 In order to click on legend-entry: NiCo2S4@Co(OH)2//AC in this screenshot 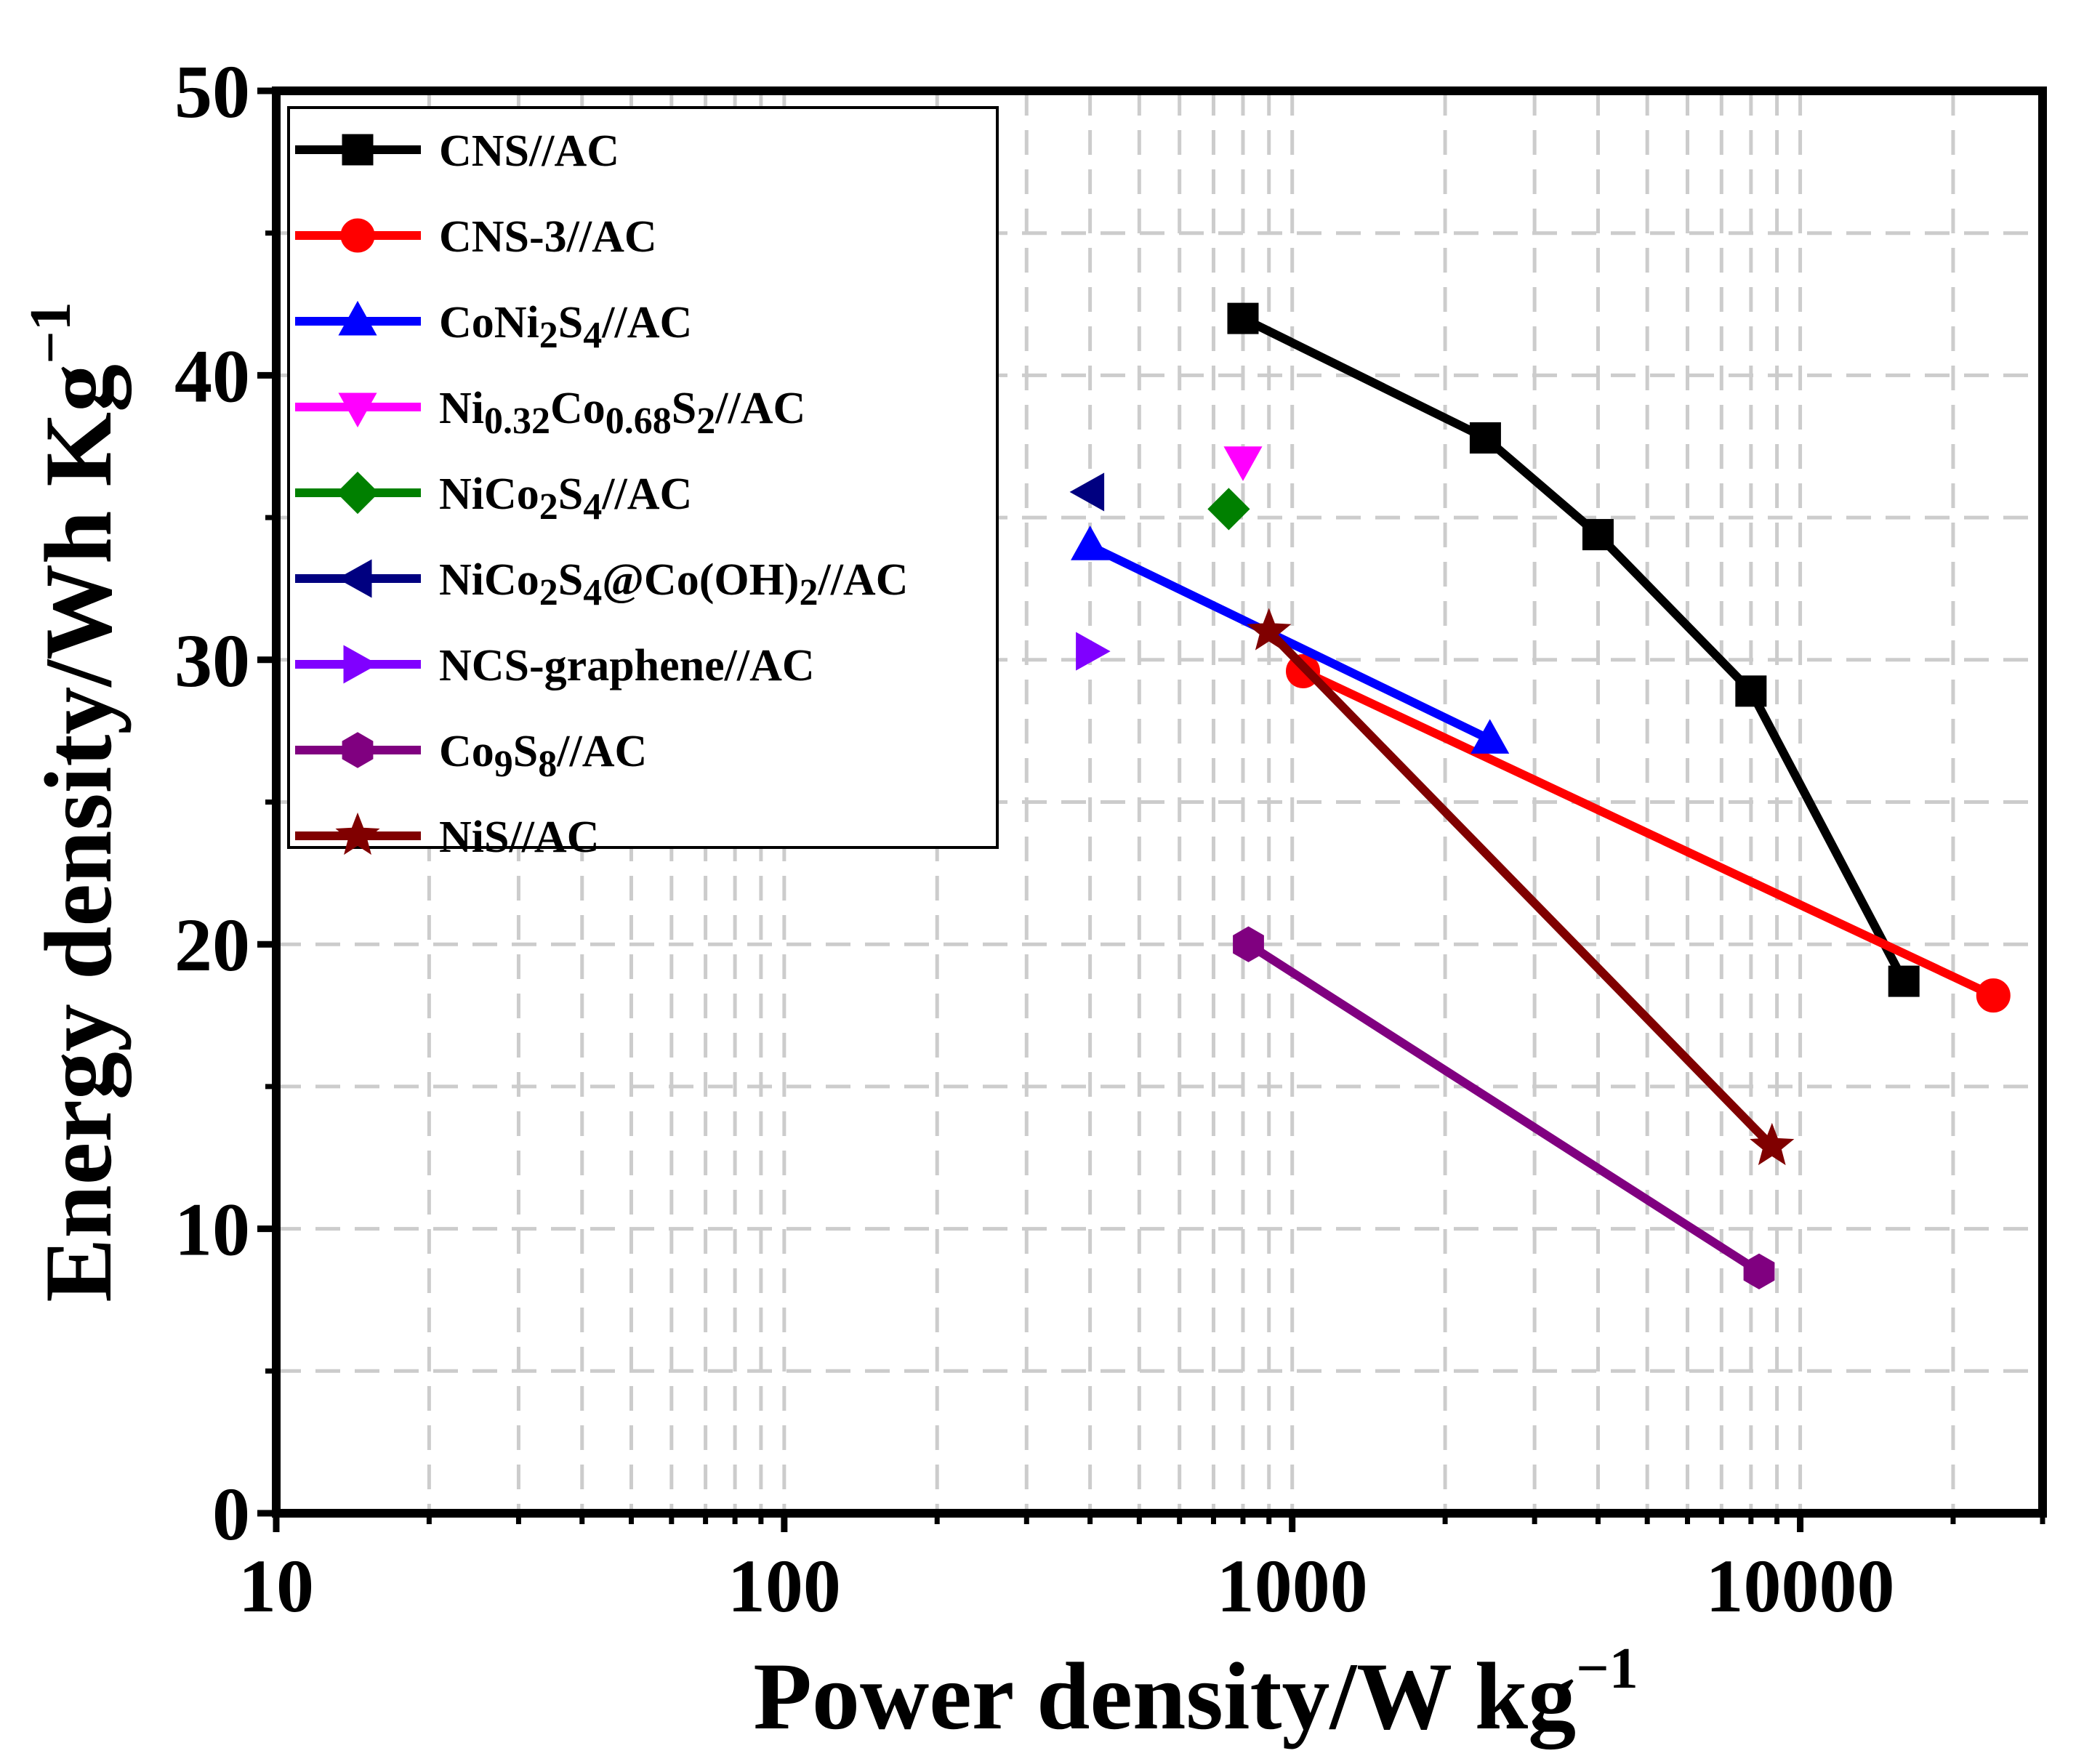, I will do `click(601, 584)`.